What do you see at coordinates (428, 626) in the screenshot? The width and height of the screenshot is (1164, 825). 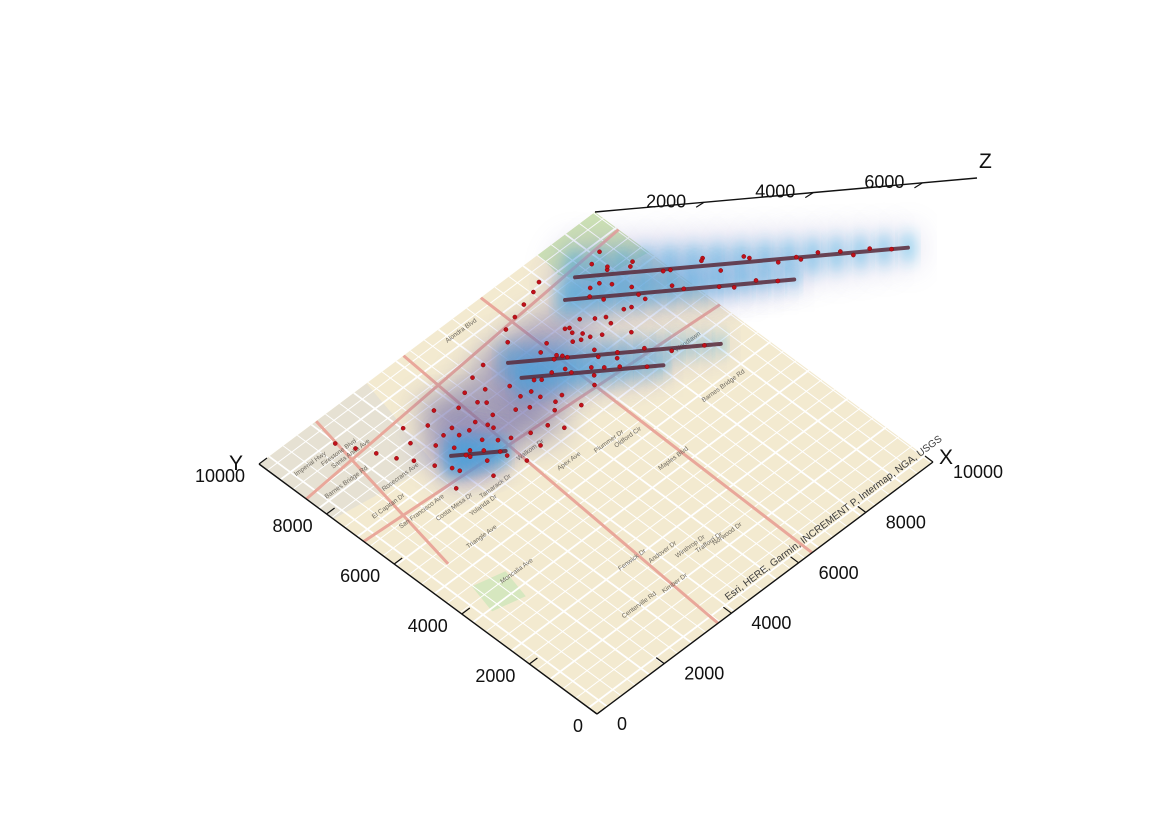 I see `y-tick-label: 4000` at bounding box center [428, 626].